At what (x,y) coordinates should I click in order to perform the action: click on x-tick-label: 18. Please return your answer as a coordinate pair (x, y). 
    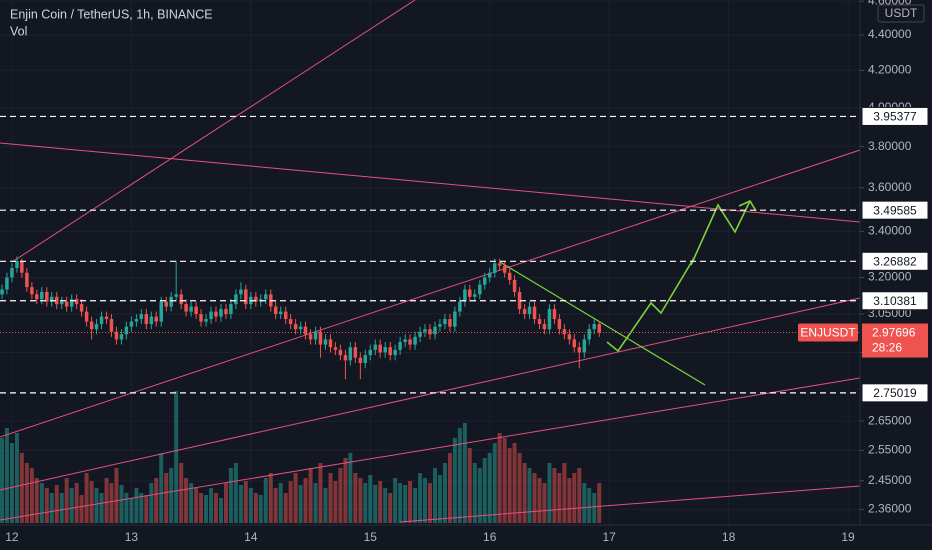
    Looking at the image, I should click on (729, 537).